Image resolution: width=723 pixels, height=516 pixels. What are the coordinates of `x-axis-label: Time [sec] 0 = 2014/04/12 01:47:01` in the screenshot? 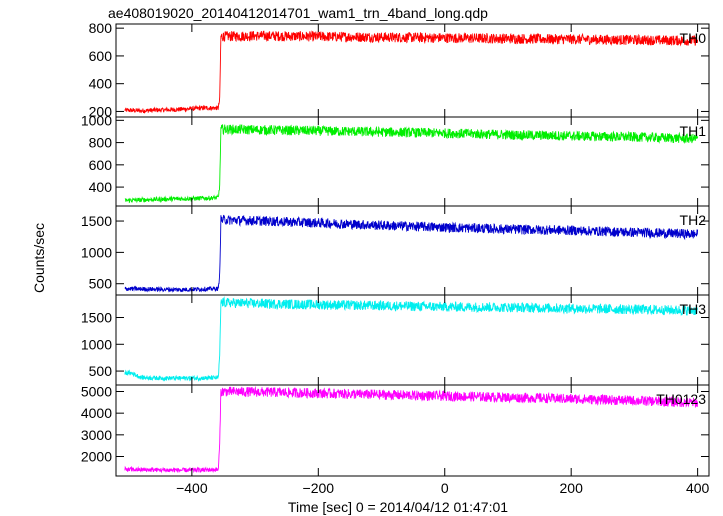 It's located at (398, 507).